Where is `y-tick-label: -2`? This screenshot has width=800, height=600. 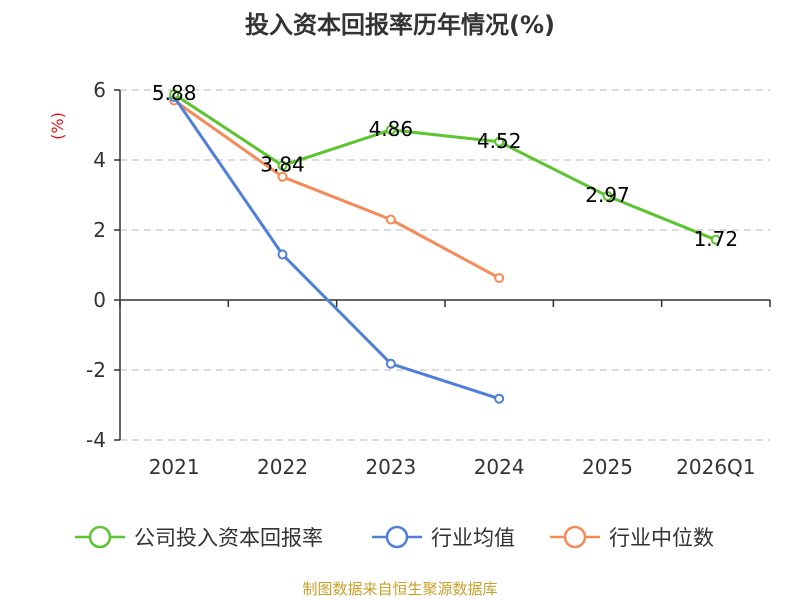 y-tick-label: -2 is located at coordinates (96, 370).